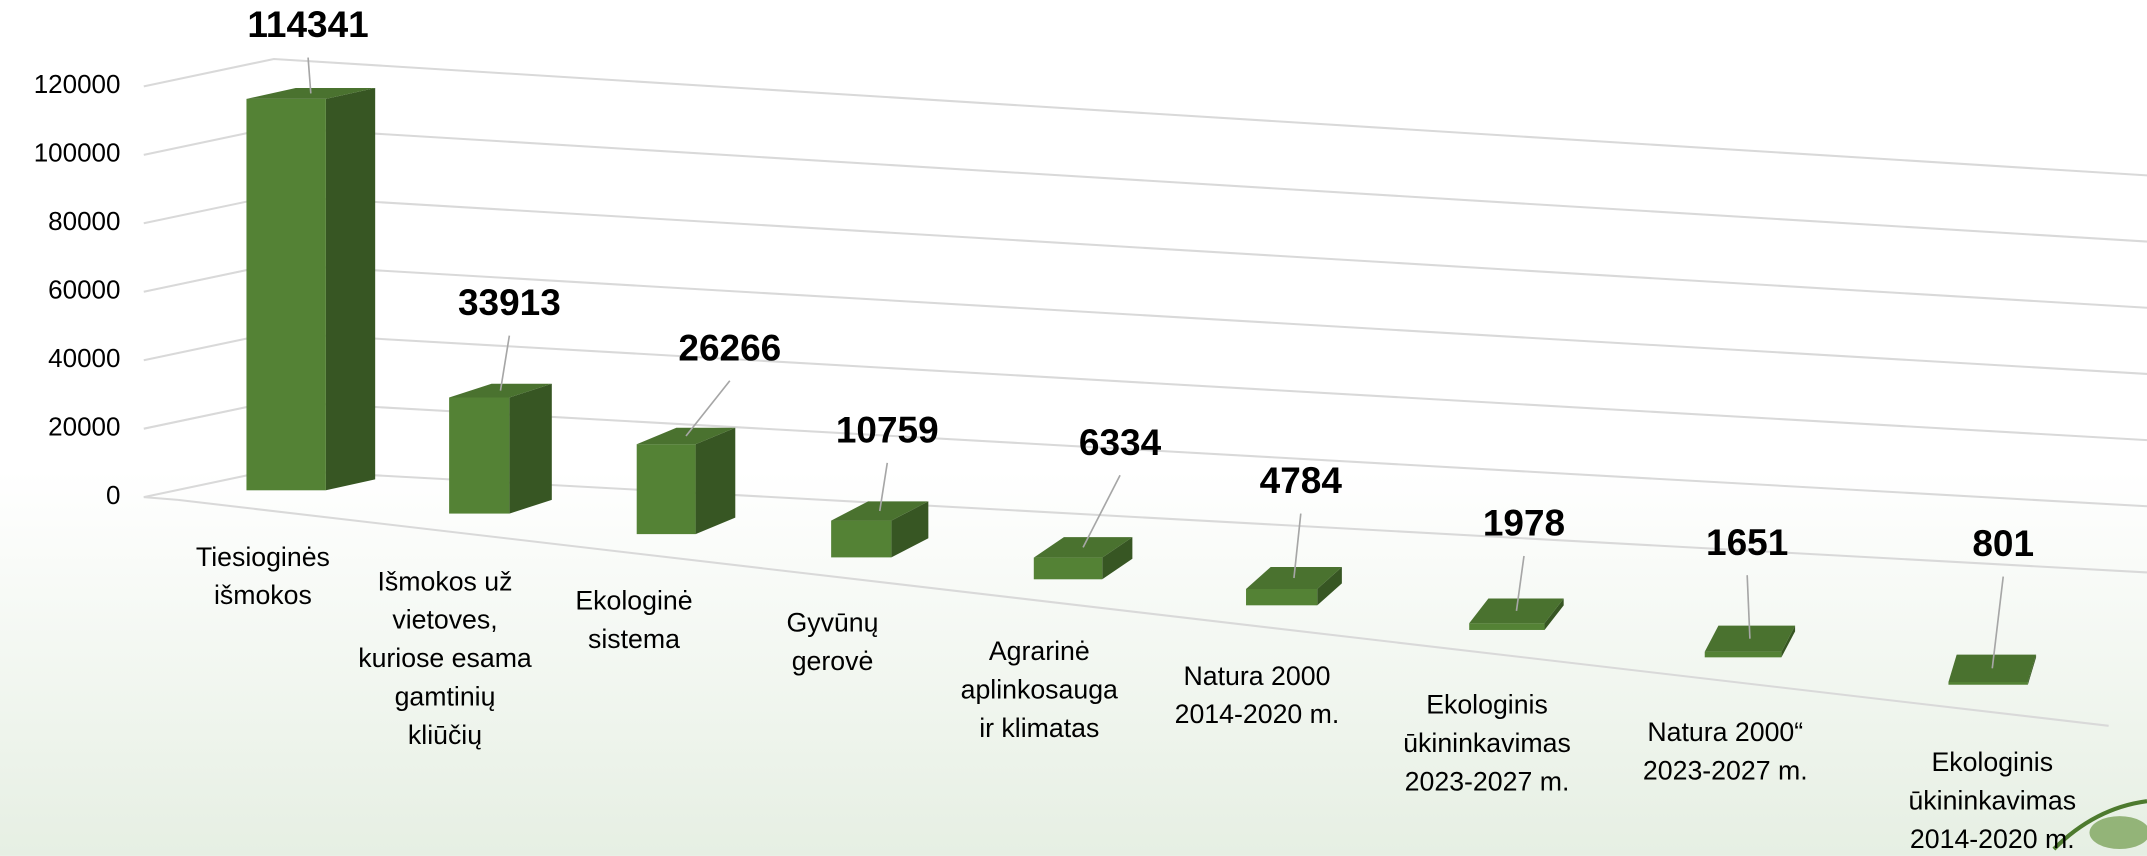  Describe the element at coordinates (263, 557) in the screenshot. I see `label-line: Tiesioginės` at that location.